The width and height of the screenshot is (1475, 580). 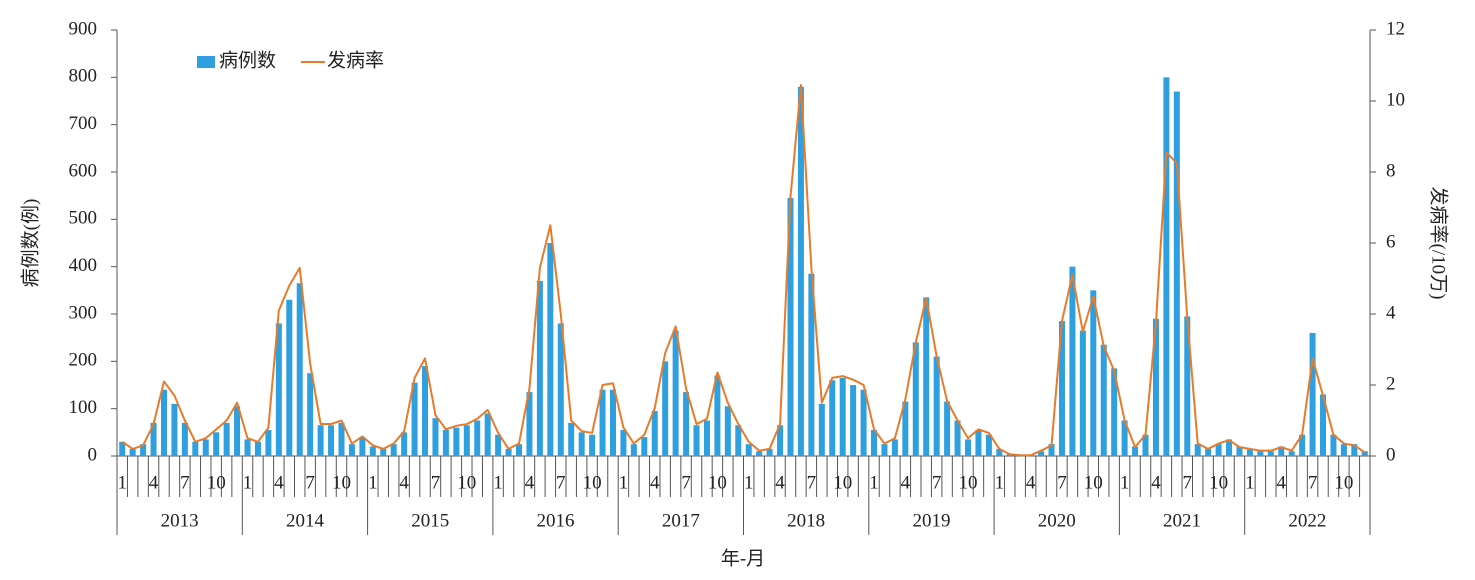 What do you see at coordinates (83, 123) in the screenshot?
I see `y-tick-label: 700` at bounding box center [83, 123].